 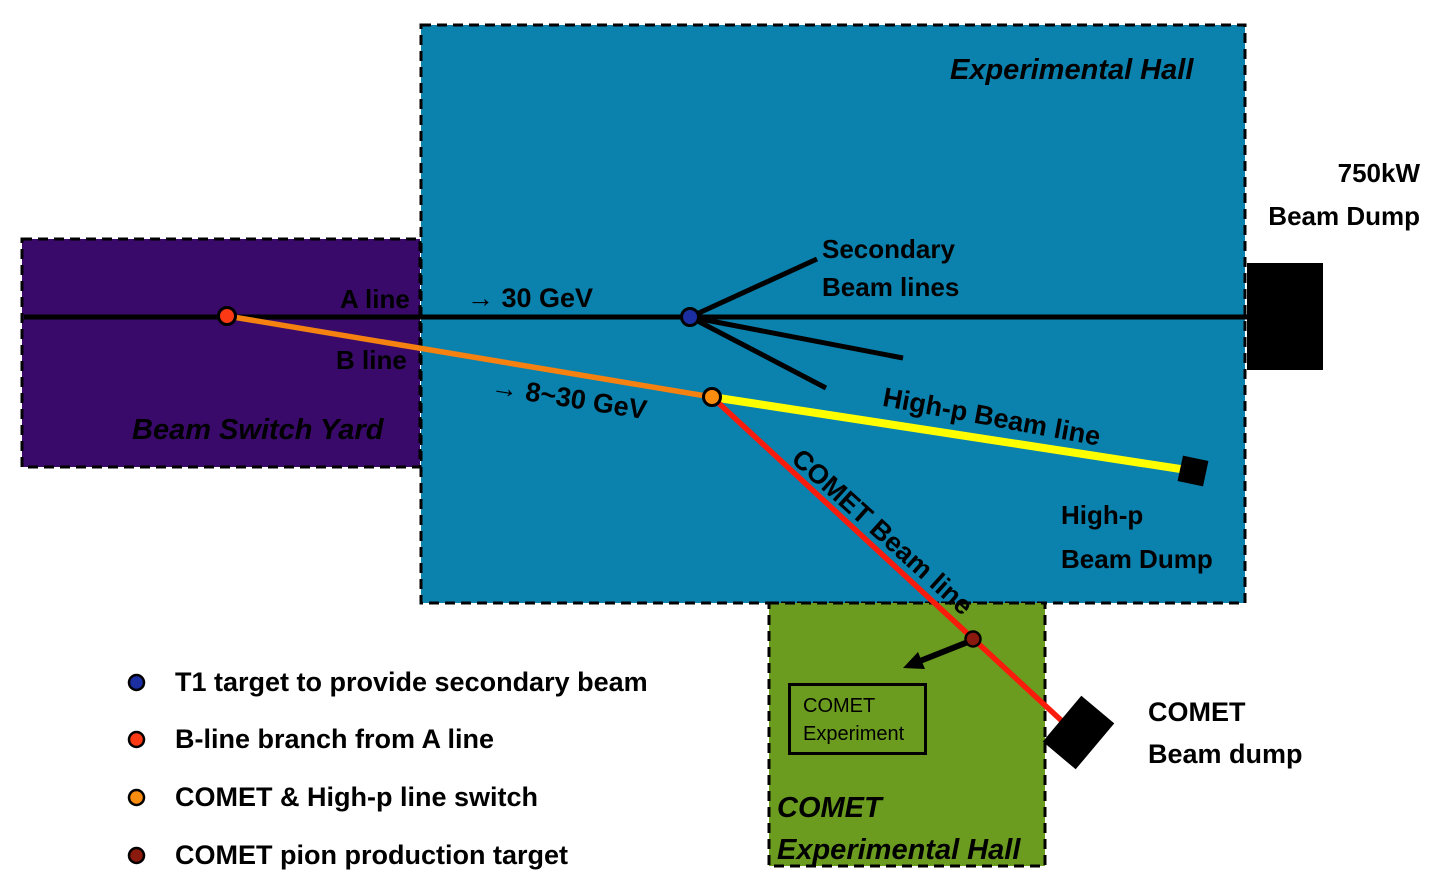 What do you see at coordinates (914, 660) in the screenshot?
I see `extraction-arrow-head` at bounding box center [914, 660].